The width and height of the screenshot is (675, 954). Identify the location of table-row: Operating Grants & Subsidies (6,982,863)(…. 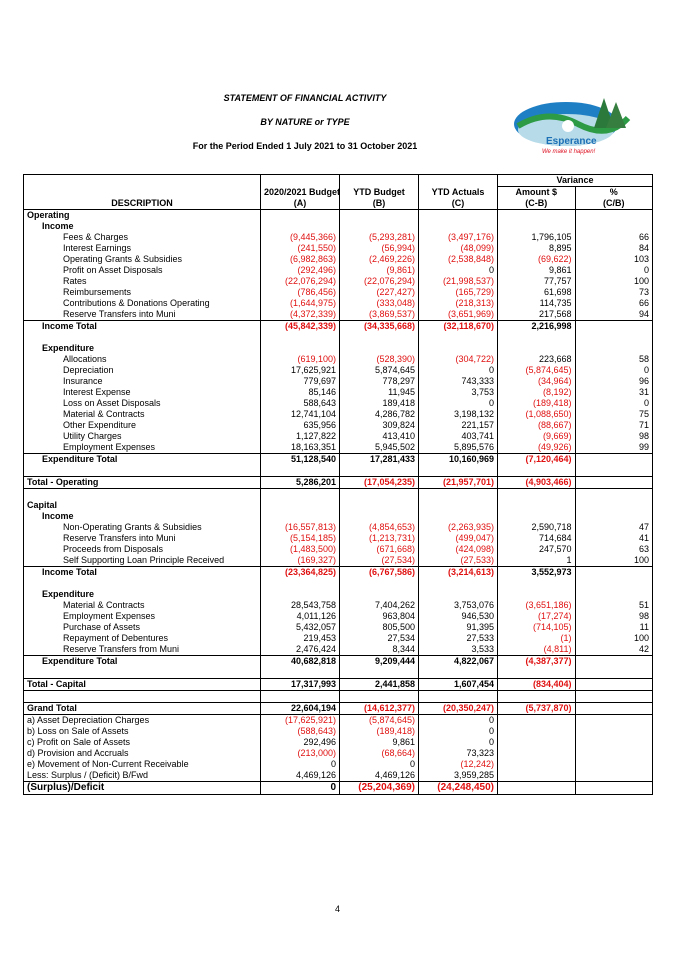
(338, 259).